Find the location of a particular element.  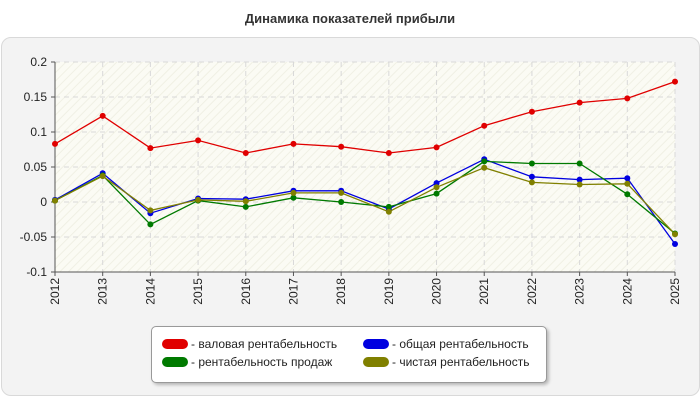

x-tick-label: 2022 is located at coordinates (532, 291).